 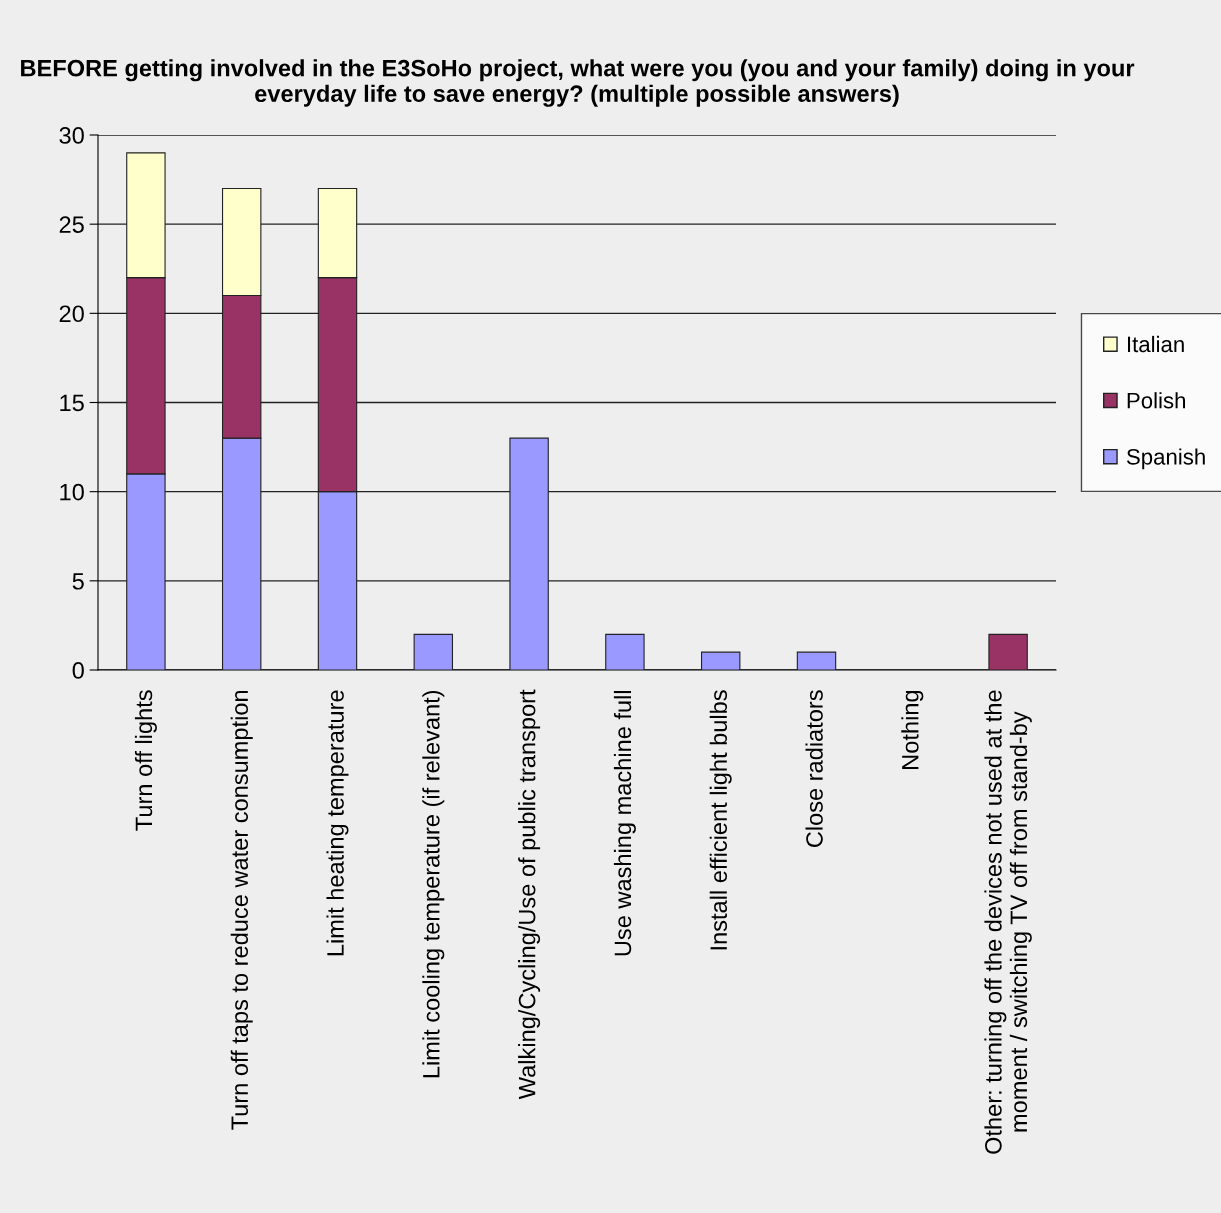 What do you see at coordinates (72, 403) in the screenshot?
I see `y-tick-label: 15` at bounding box center [72, 403].